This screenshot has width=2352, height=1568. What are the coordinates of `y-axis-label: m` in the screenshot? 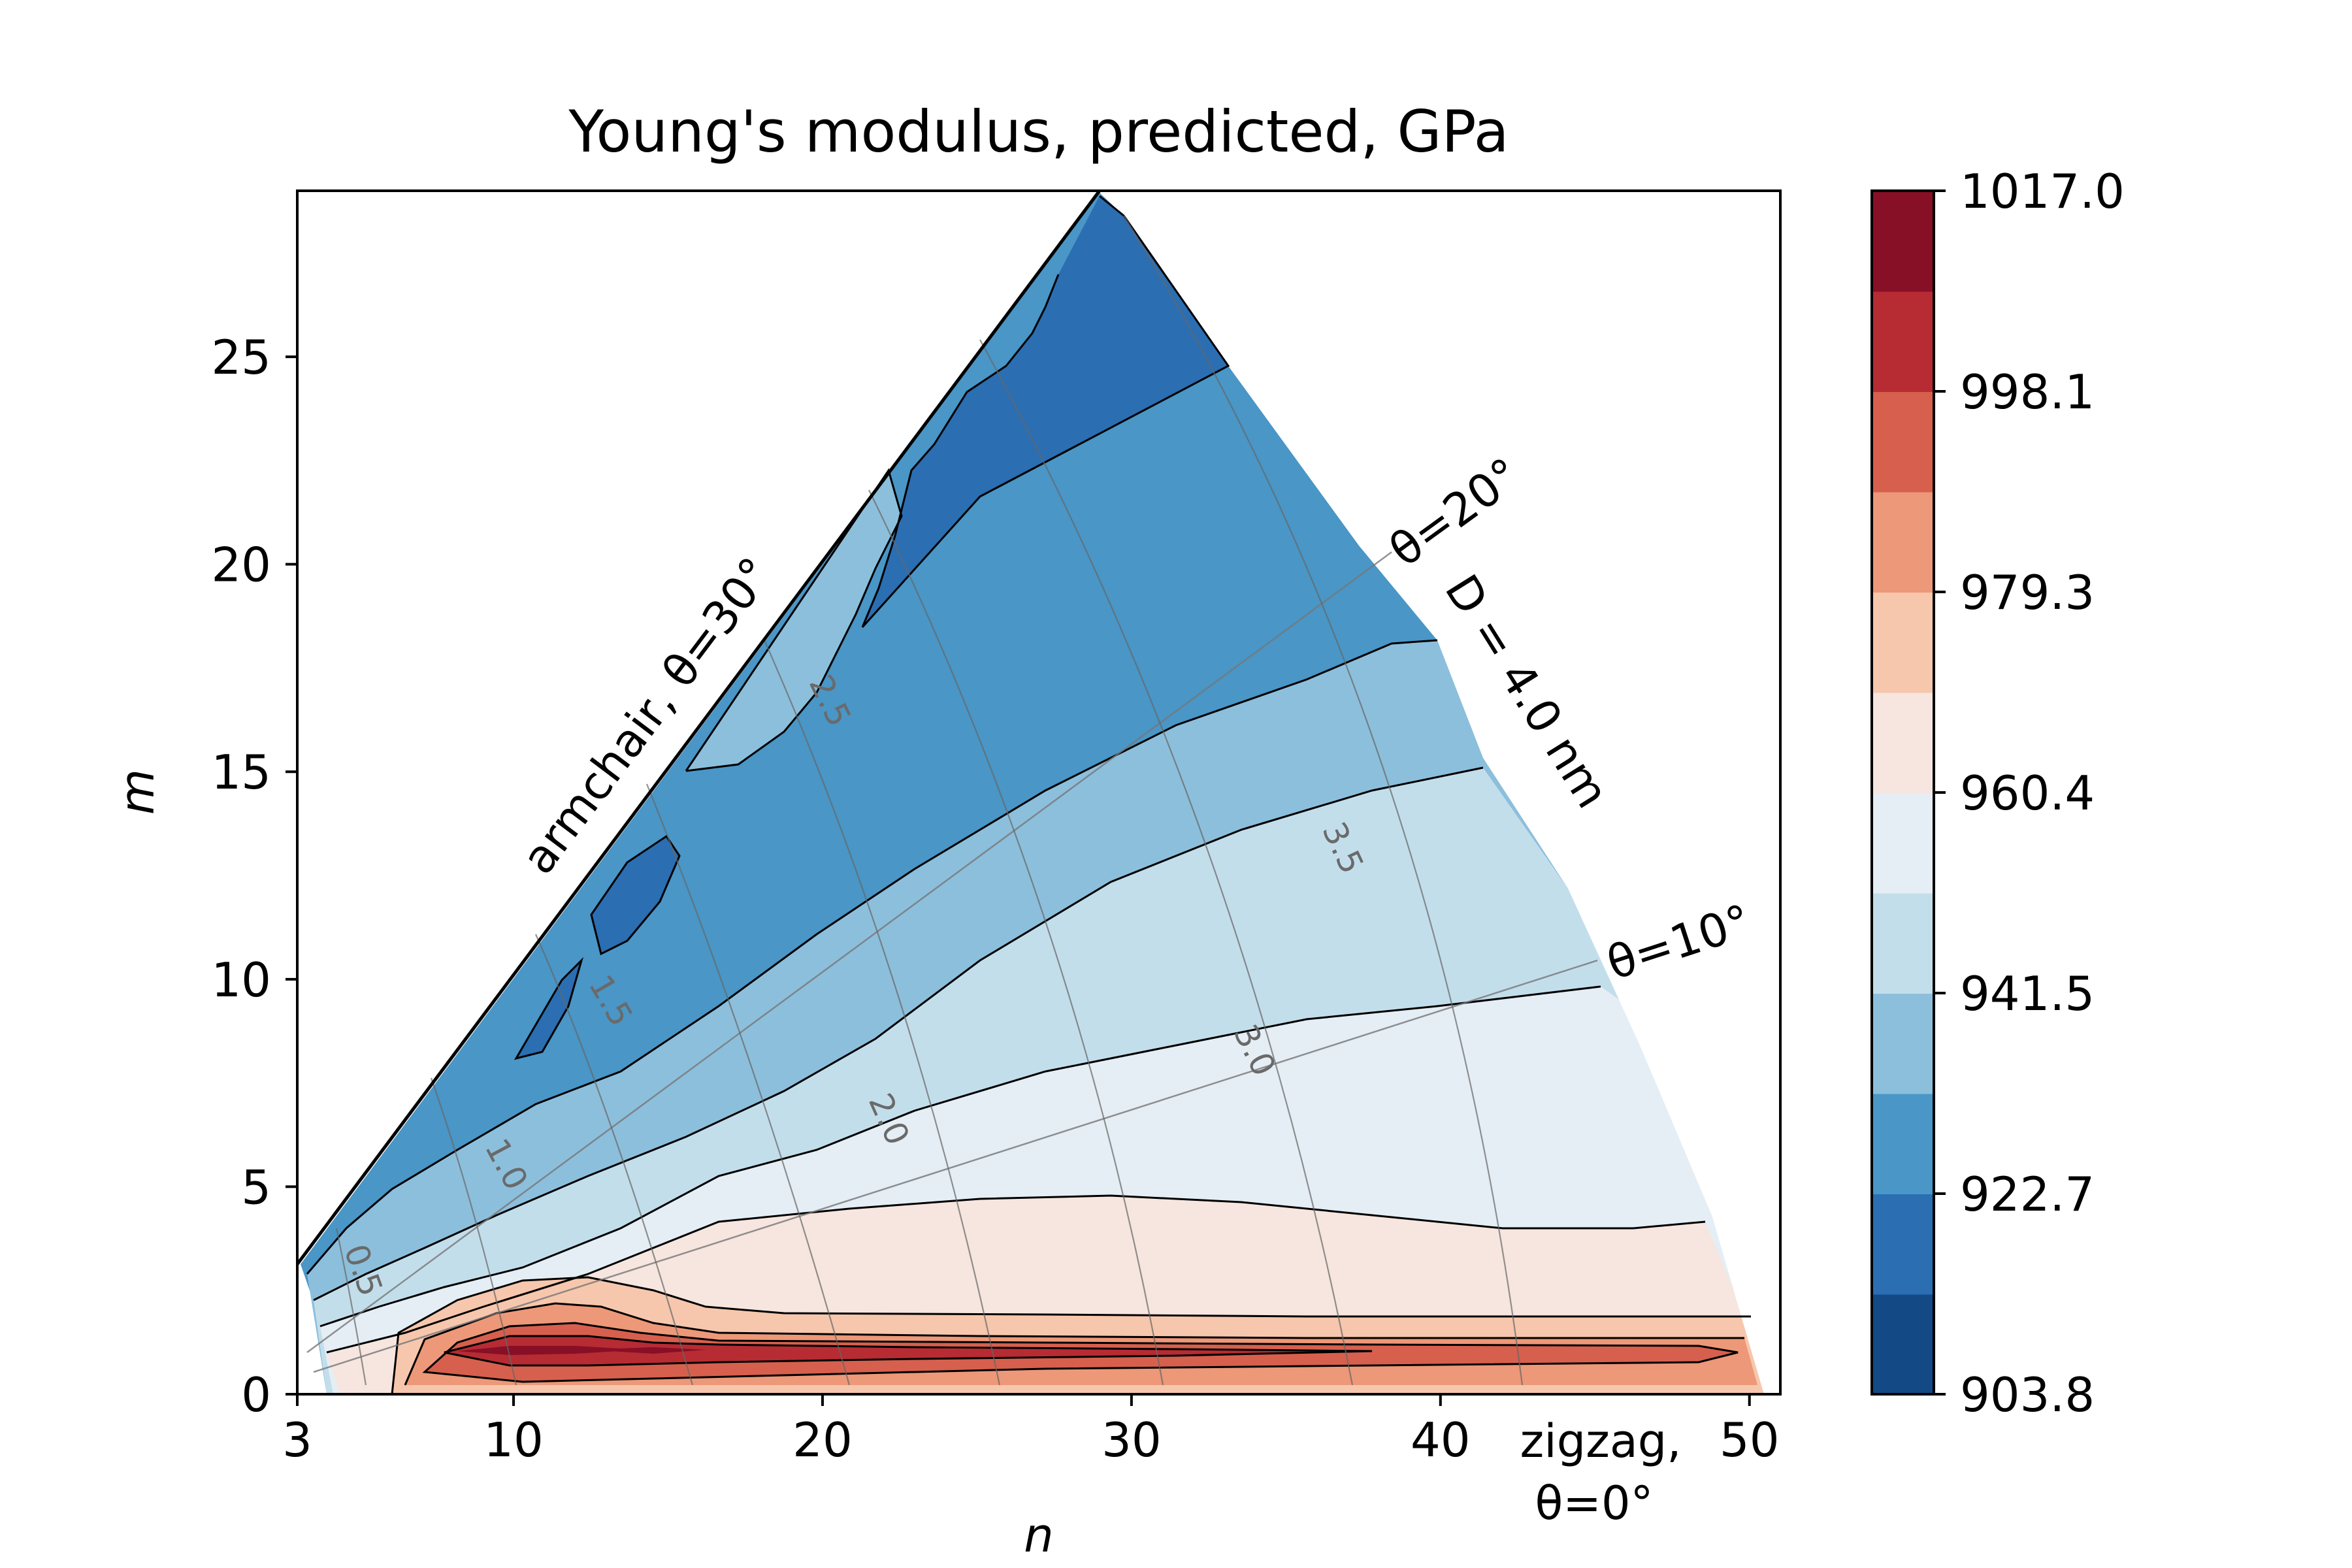 It's located at (137, 792).